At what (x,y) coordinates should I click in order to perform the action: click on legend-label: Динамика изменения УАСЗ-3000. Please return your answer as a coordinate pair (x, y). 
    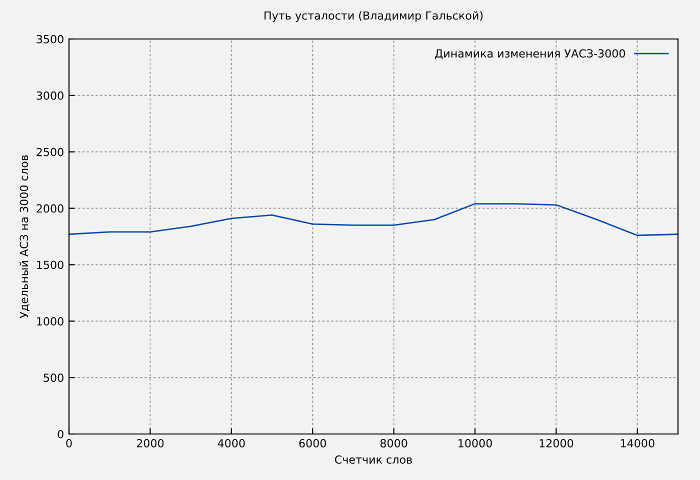
    Looking at the image, I should click on (530, 54).